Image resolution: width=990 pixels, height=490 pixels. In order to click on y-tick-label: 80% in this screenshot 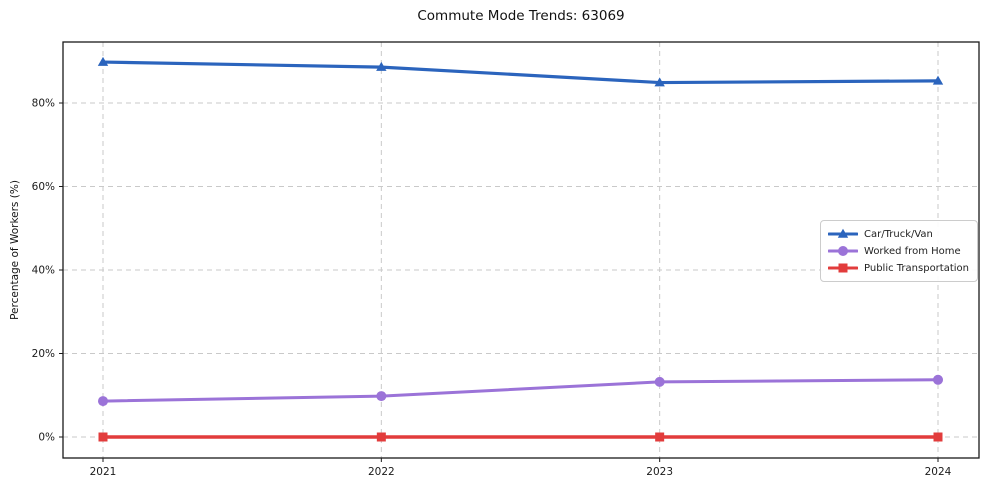, I will do `click(43, 104)`.